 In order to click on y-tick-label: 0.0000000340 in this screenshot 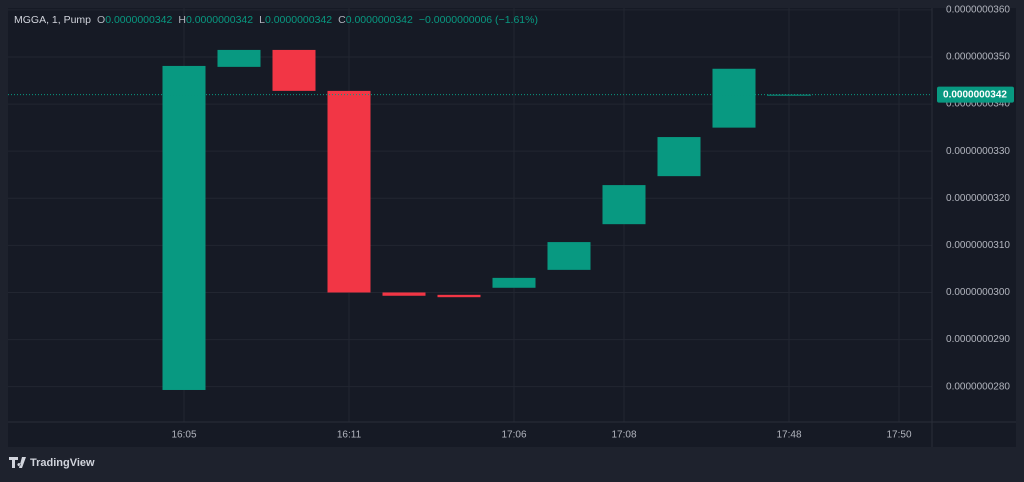, I will do `click(978, 104)`.